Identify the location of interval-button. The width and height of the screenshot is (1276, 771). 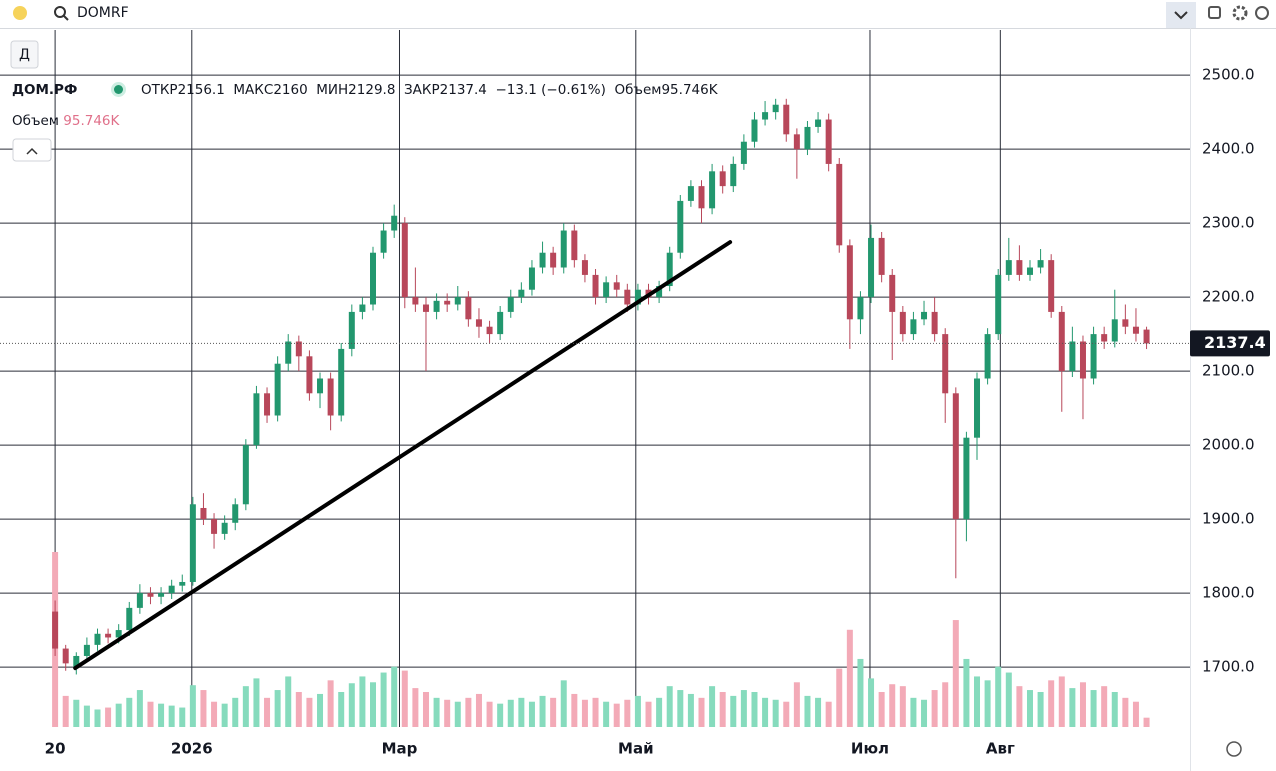
(24, 54).